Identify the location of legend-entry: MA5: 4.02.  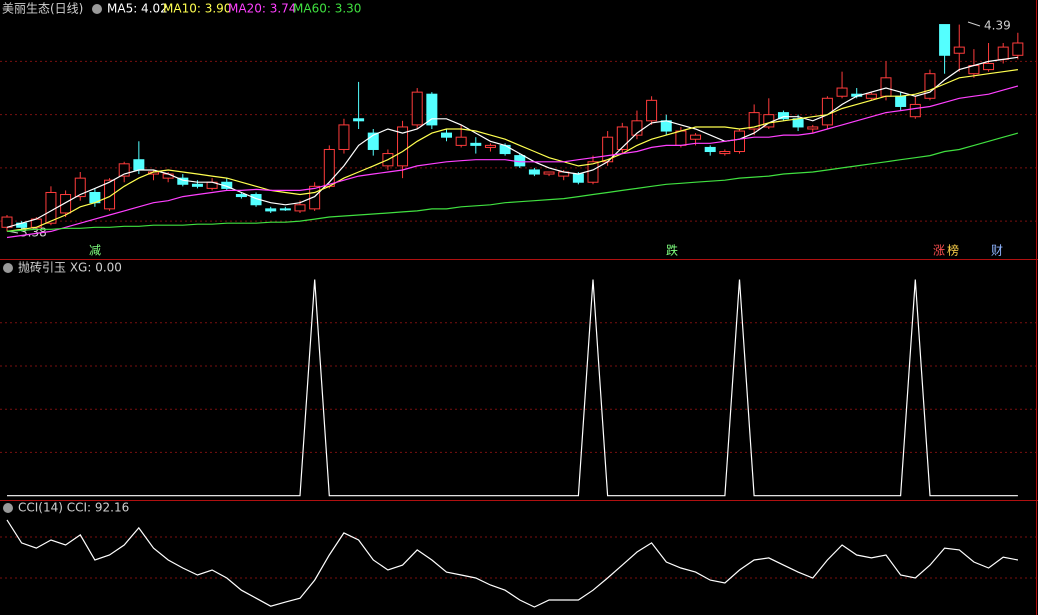
(137, 9).